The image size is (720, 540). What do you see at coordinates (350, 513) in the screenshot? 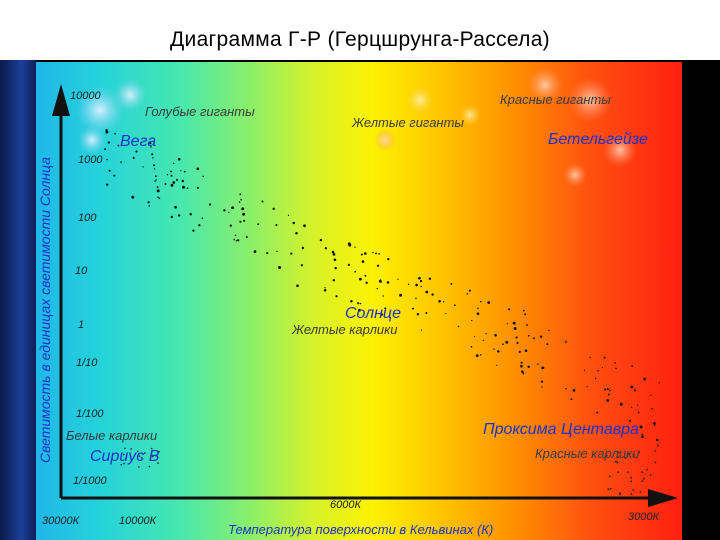
I see `x-tick-labels: 30000К 10000К 6000К 3000К` at bounding box center [350, 513].